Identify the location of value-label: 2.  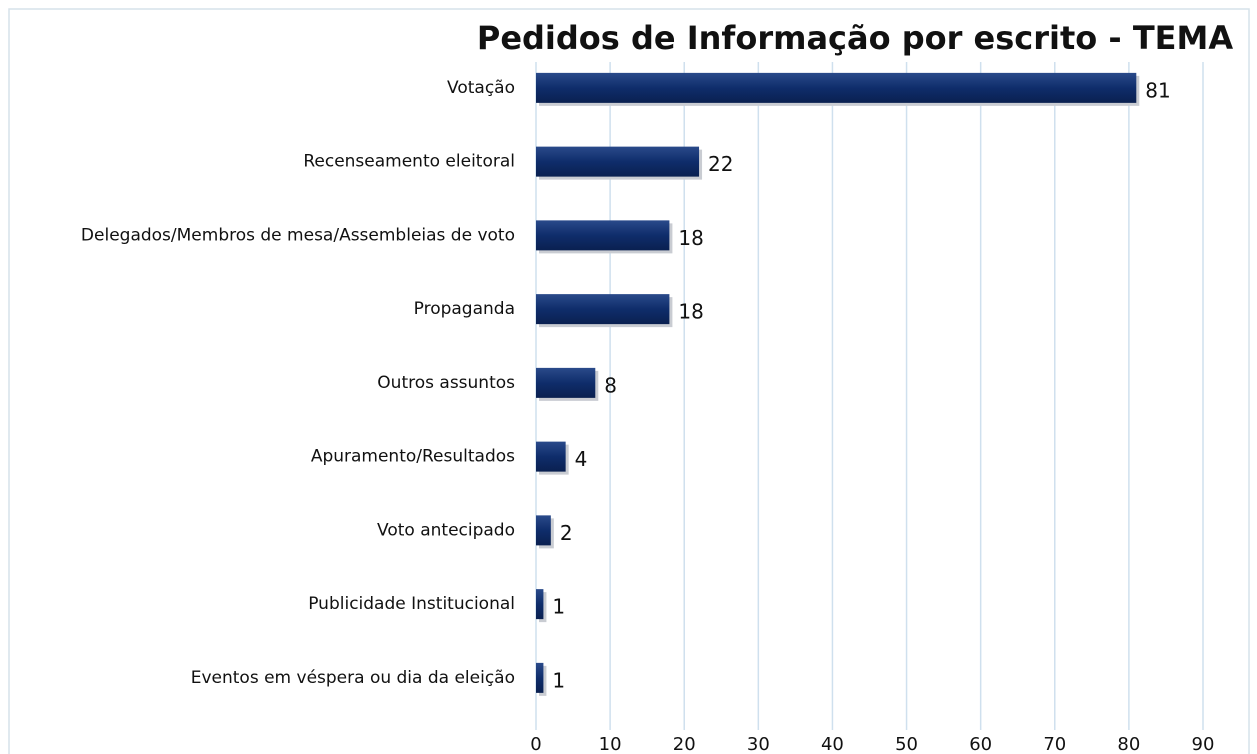
(566, 533).